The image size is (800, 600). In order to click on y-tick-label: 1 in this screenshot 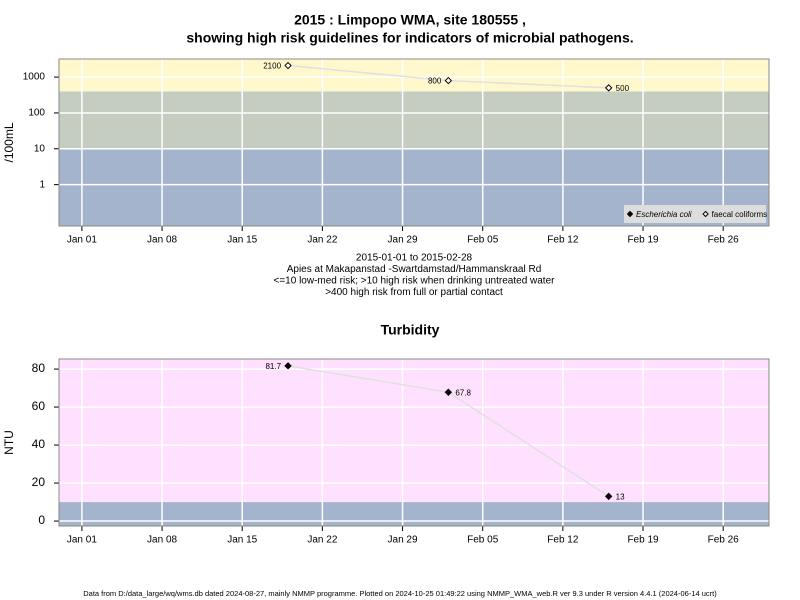, I will do `click(42, 184)`.